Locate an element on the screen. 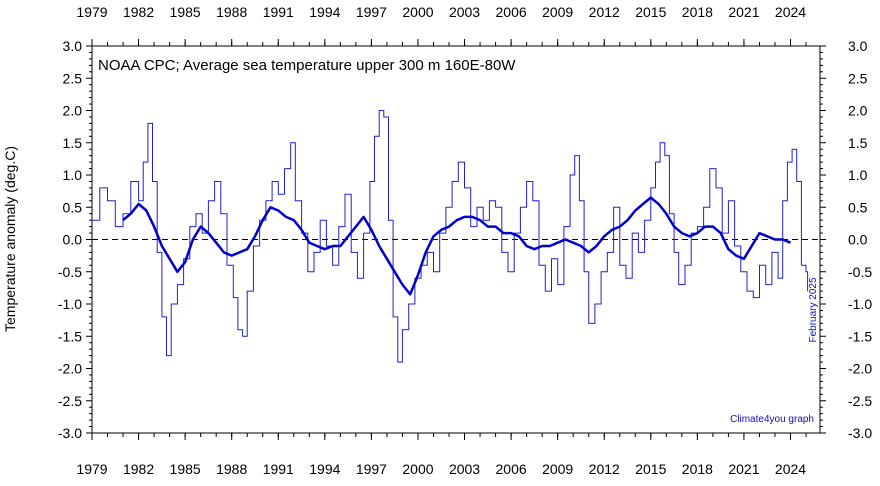  x-tick-label-bottom: 2018 is located at coordinates (697, 469).